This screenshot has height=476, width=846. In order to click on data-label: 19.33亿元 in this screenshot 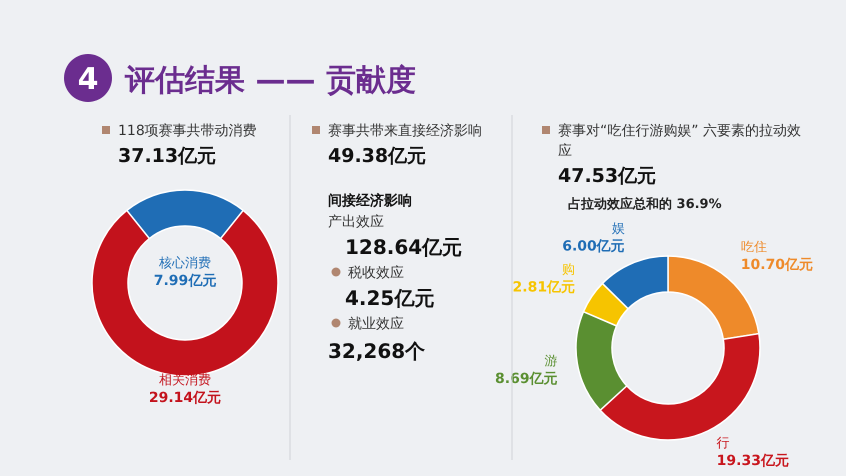, I will do `click(752, 460)`.